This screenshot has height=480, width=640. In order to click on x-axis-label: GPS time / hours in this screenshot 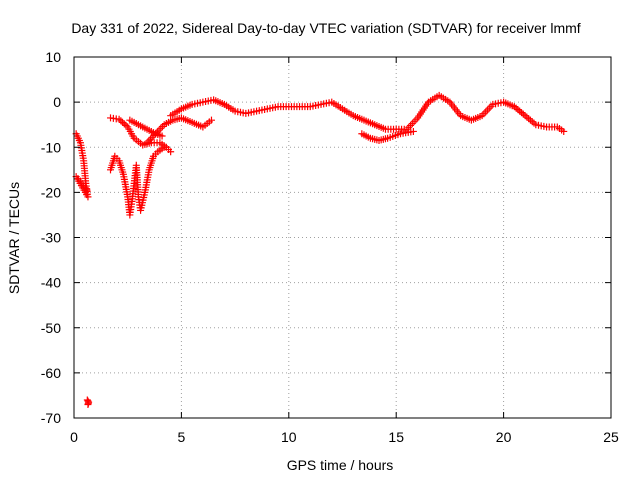, I will do `click(340, 465)`.